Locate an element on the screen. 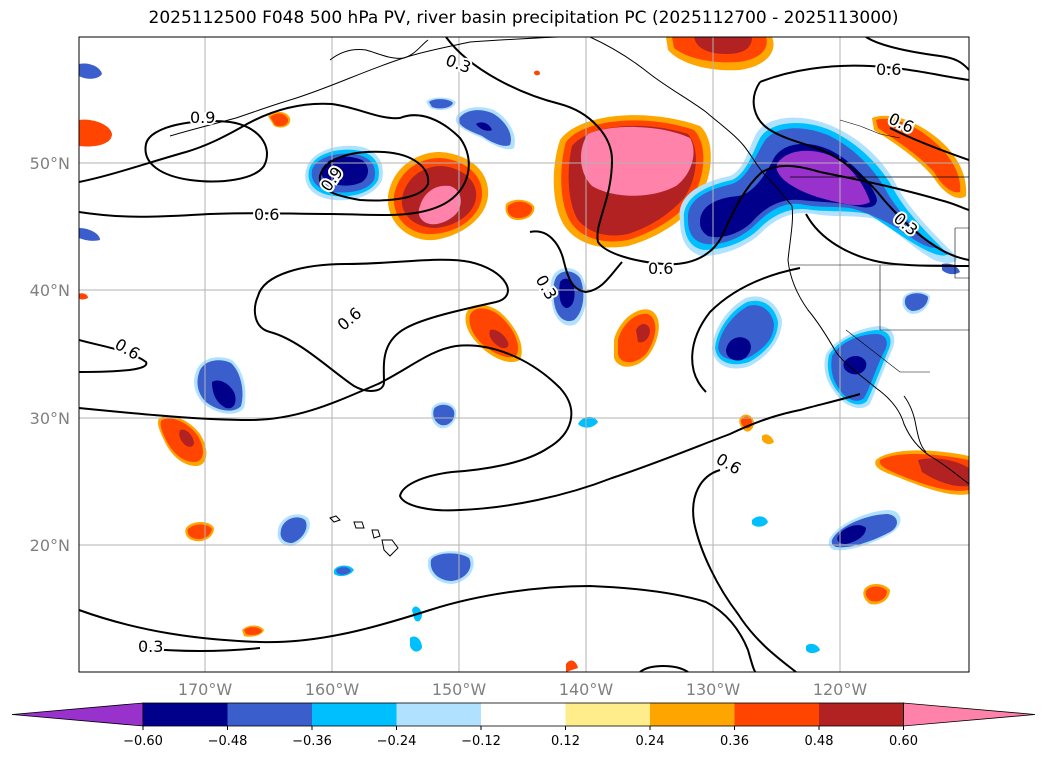 This screenshot has height=765, width=1047. colorbar-extend-low is located at coordinates (77, 714).